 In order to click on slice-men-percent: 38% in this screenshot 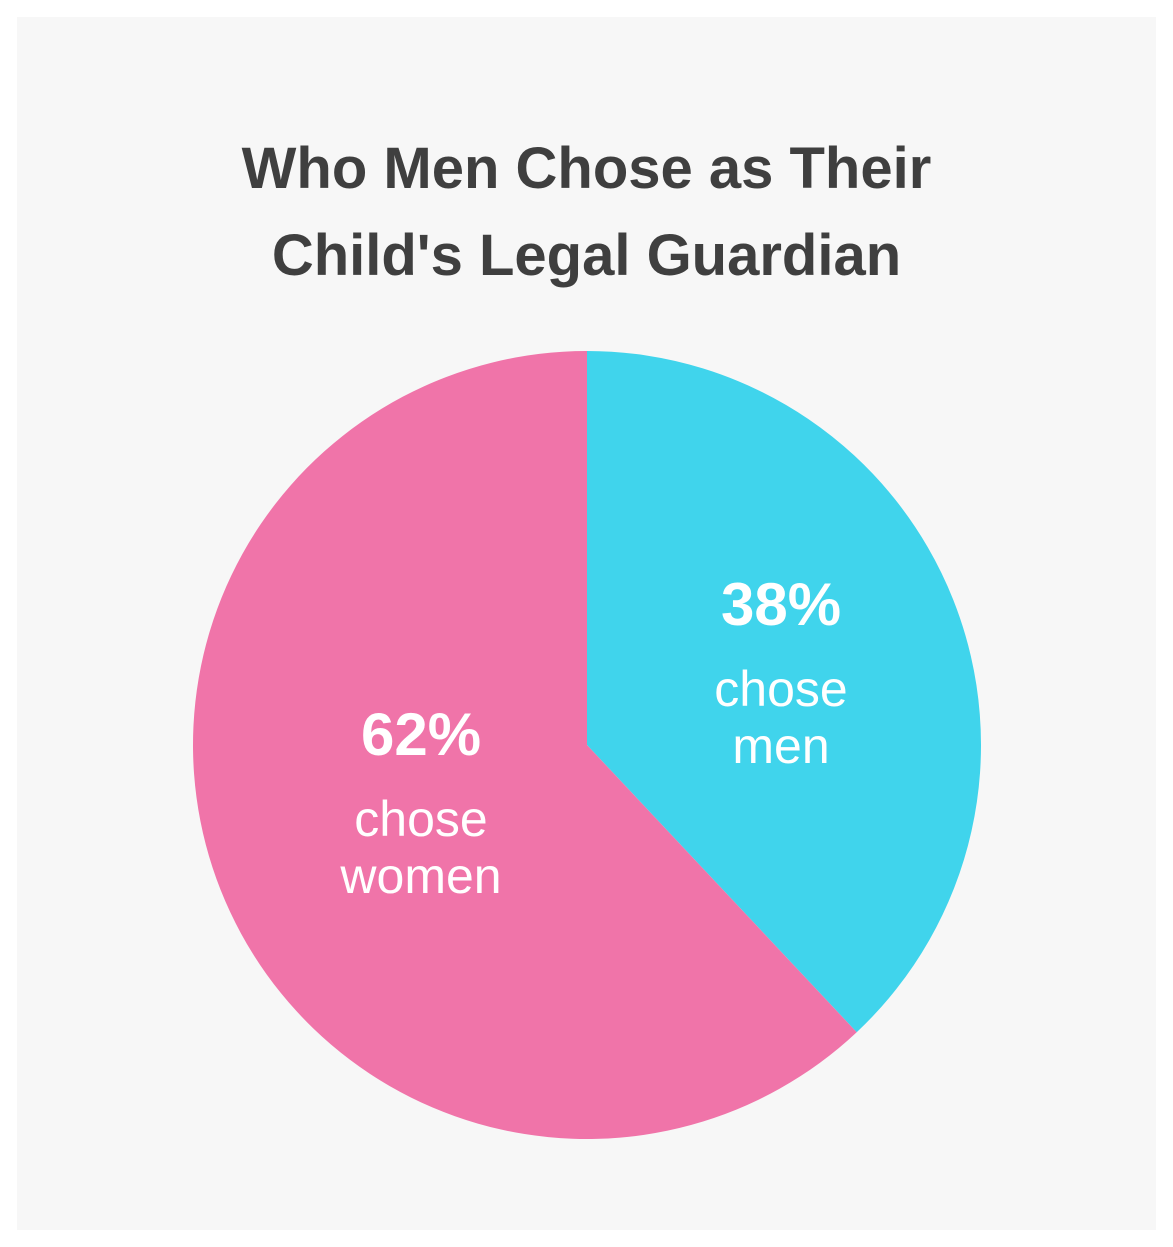, I will do `click(781, 604)`.